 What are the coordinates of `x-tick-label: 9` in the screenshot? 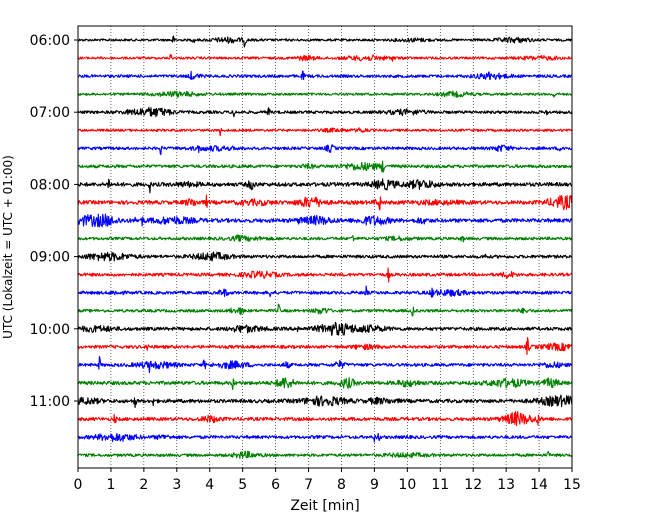 It's located at (374, 485).